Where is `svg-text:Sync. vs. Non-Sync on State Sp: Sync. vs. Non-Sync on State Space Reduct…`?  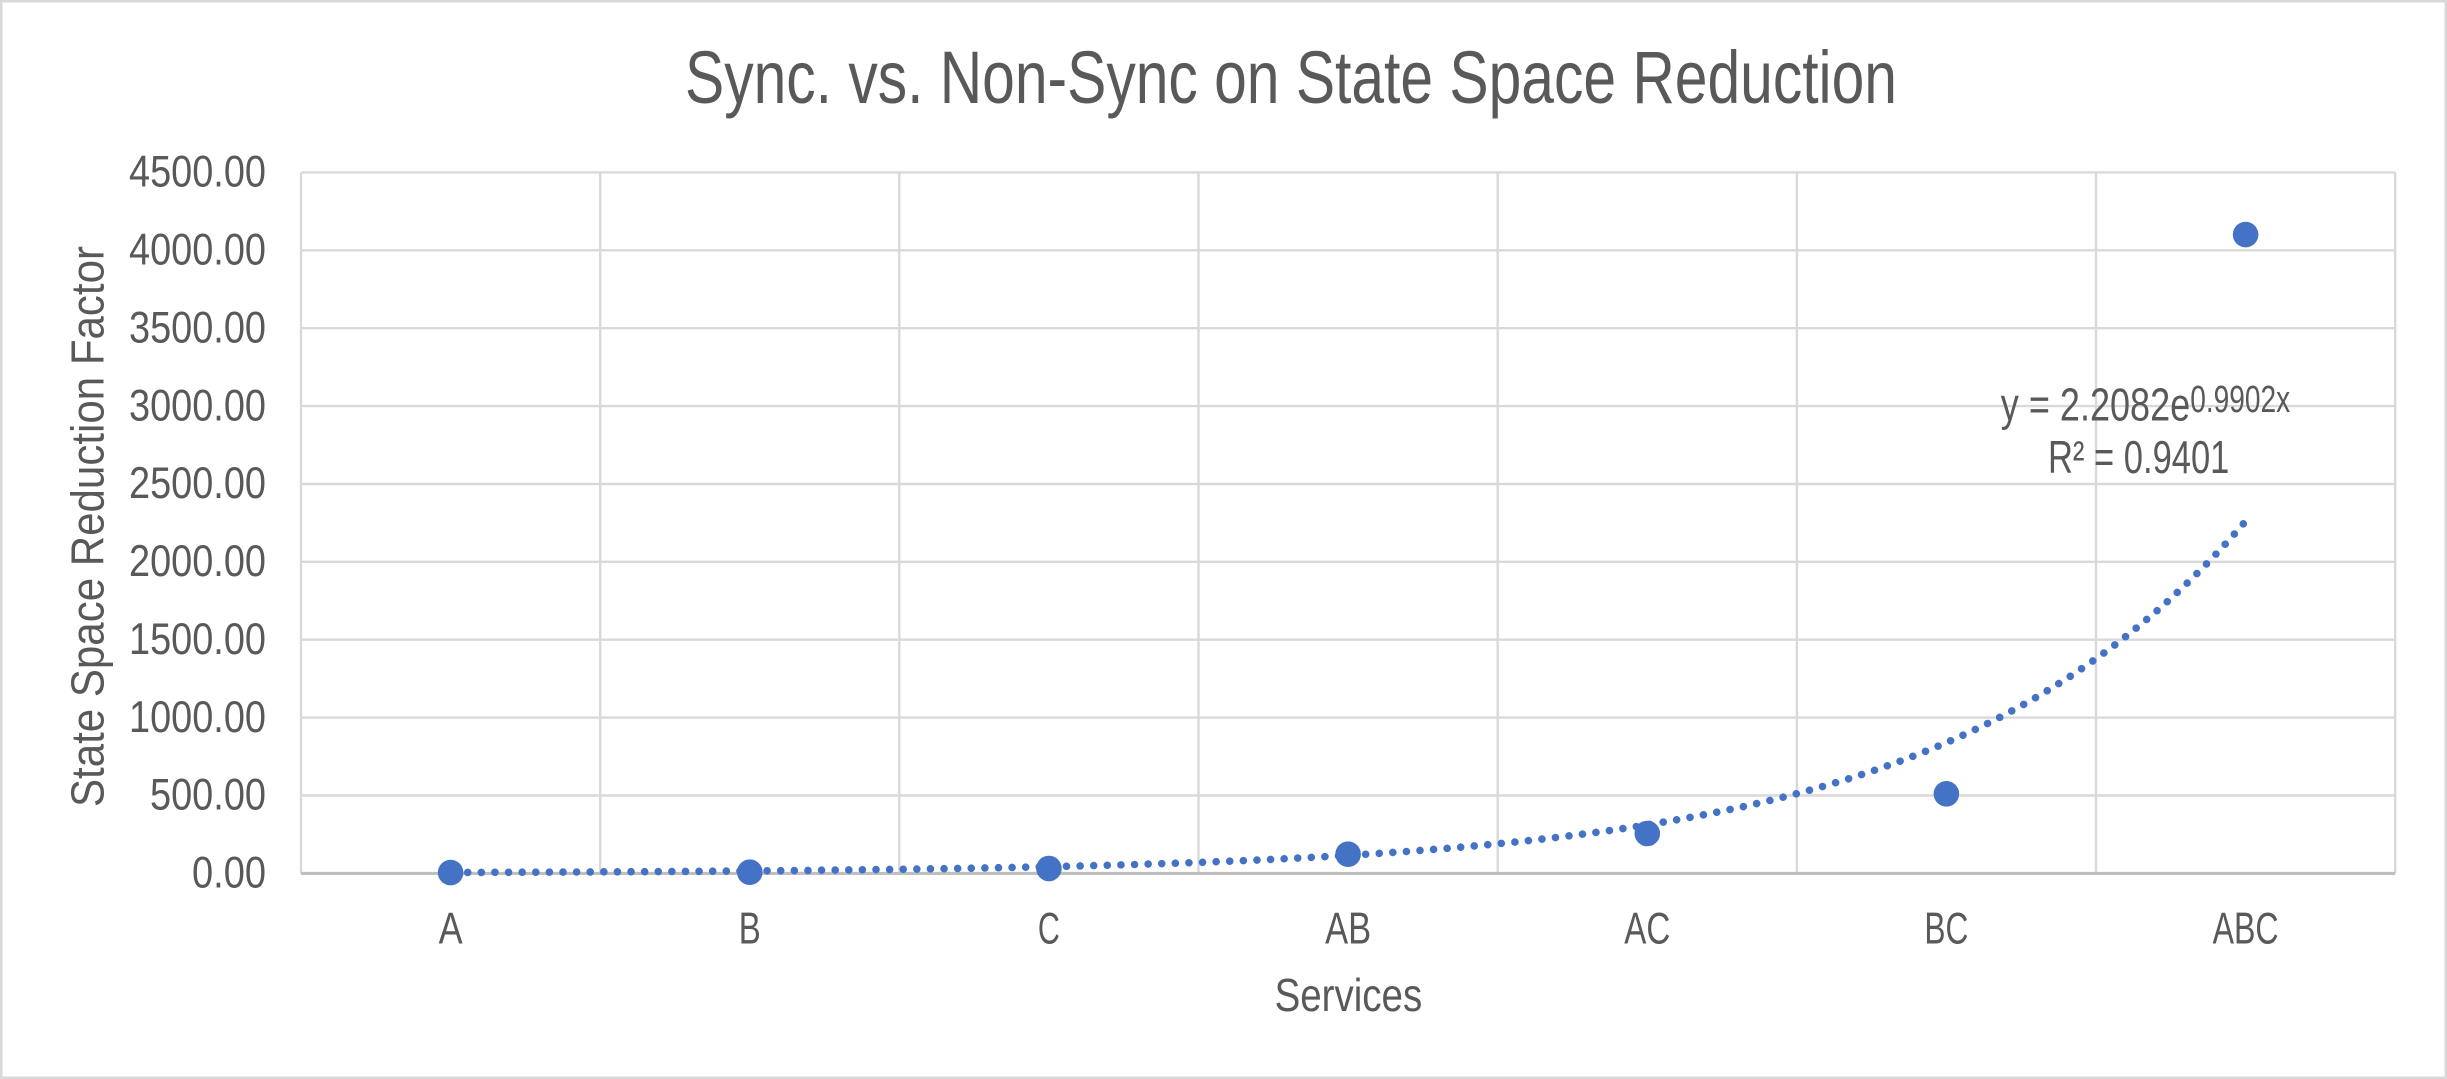 svg-text:Sync. vs. Non-Sync on State Sp: Sync. vs. Non-Sync on State Space Reduct… is located at coordinates (1291, 77).